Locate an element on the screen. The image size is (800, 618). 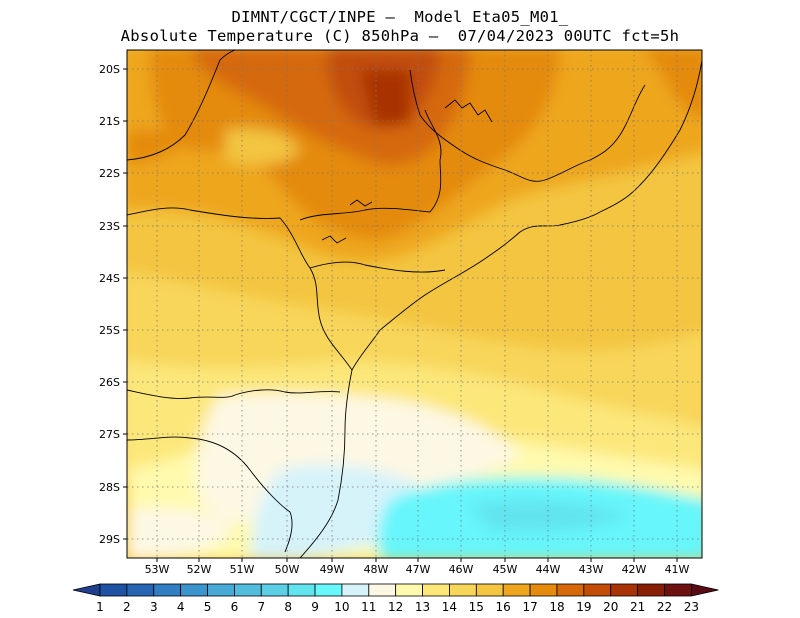
colorbar-label: 17 is located at coordinates (529, 607).